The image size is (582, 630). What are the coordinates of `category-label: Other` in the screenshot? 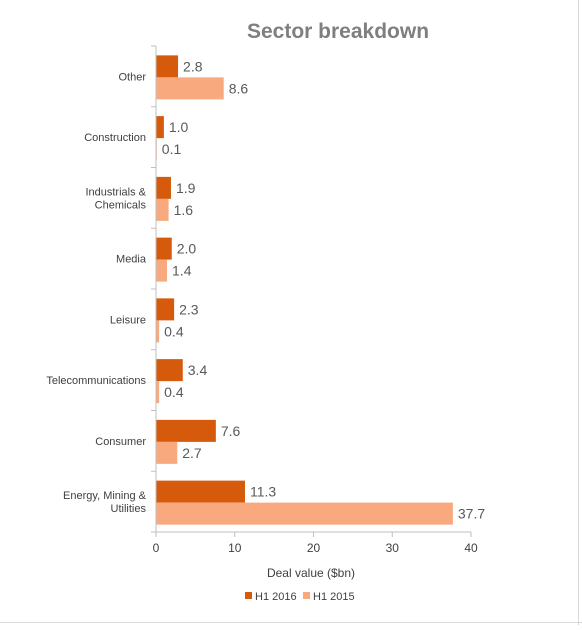 It's located at (132, 77).